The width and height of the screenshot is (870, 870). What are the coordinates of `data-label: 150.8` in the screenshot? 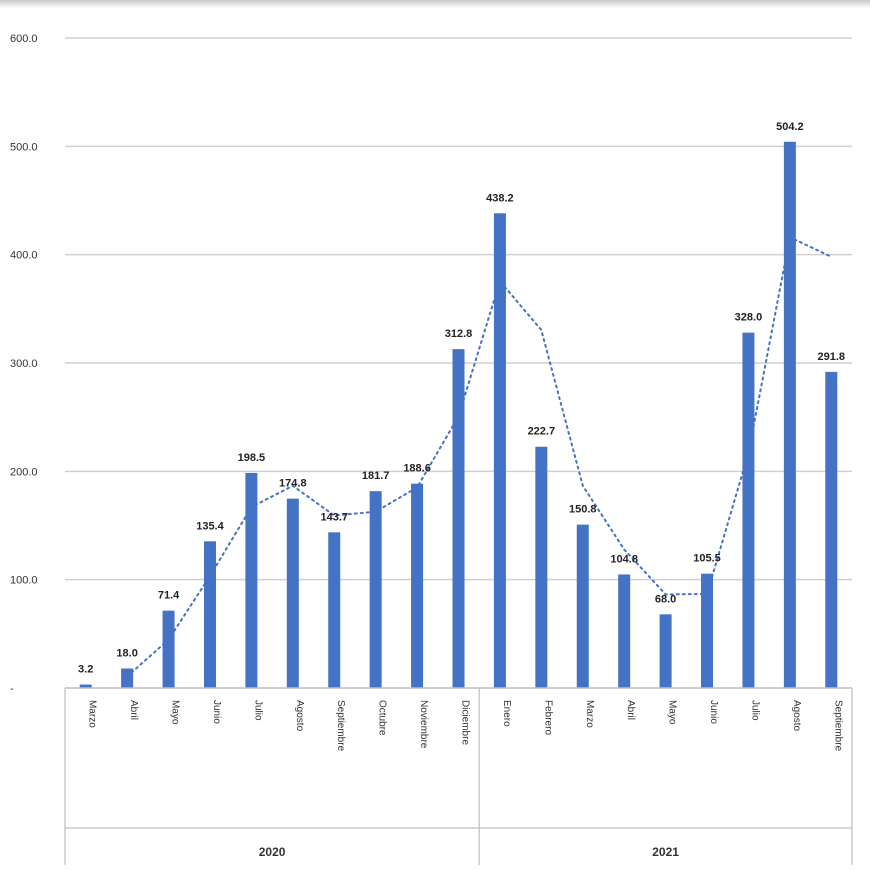 It's located at (583, 510).